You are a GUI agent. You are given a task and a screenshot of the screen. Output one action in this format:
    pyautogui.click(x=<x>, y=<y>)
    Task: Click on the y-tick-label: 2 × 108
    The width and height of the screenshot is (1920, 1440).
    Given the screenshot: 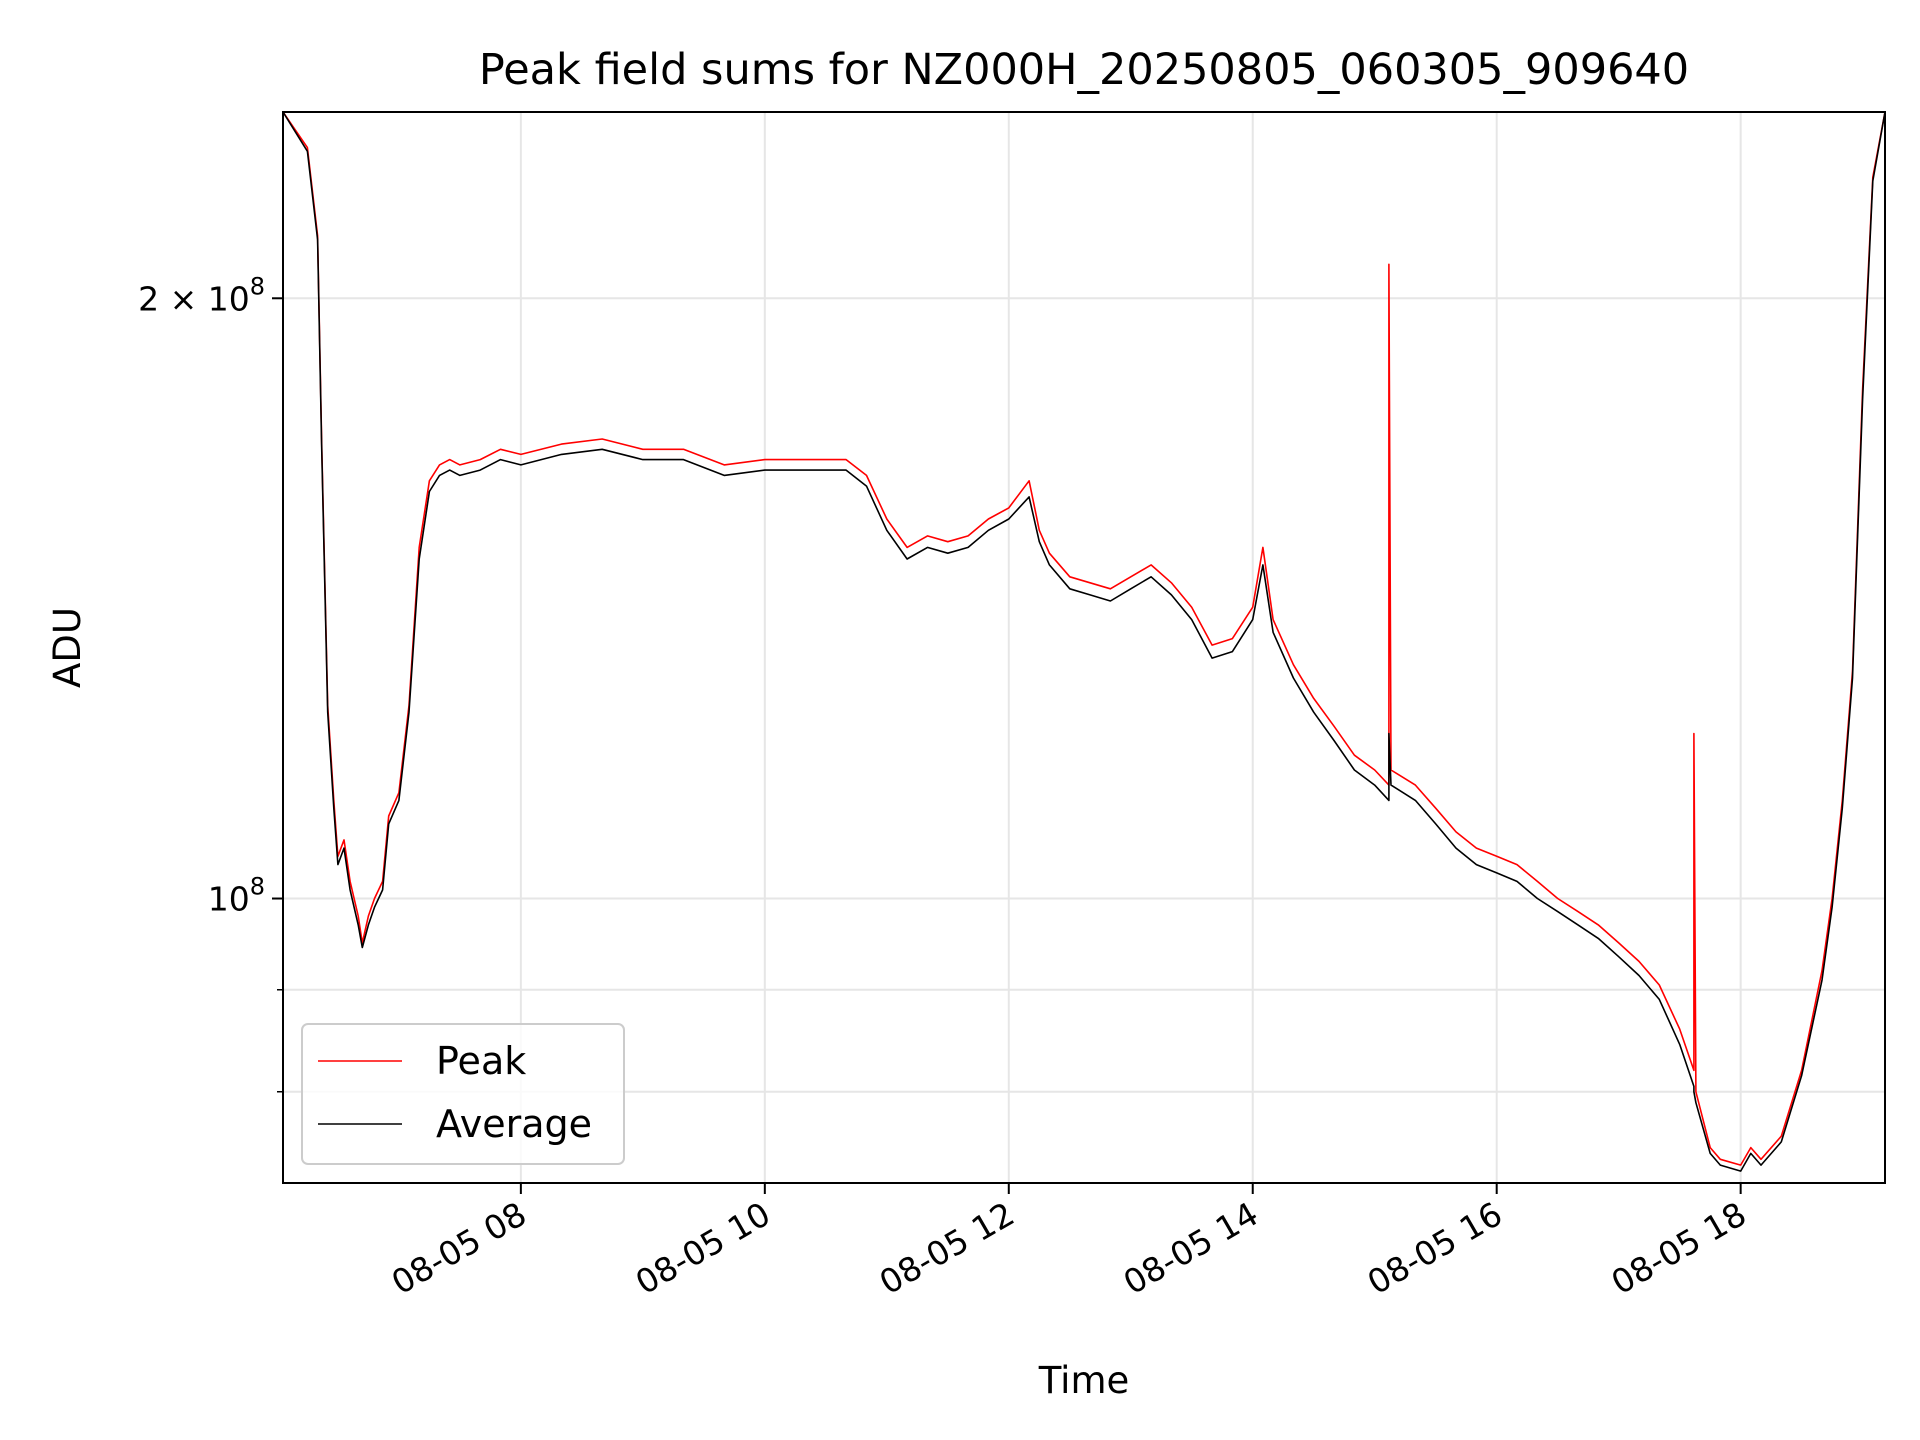 What is the action you would take?
    pyautogui.click(x=201, y=295)
    